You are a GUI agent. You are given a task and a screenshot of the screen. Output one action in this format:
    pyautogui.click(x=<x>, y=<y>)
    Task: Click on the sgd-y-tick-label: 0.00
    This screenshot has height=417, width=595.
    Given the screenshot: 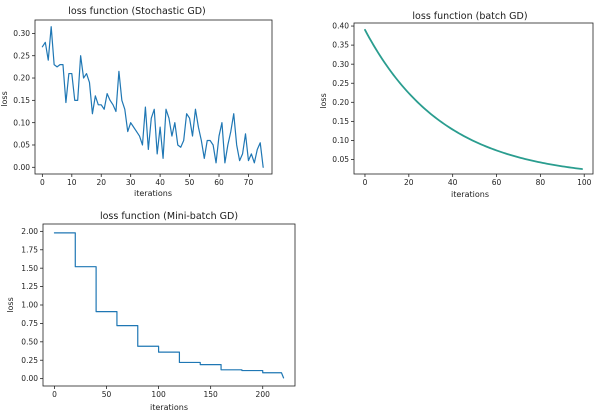 What is the action you would take?
    pyautogui.click(x=21, y=167)
    